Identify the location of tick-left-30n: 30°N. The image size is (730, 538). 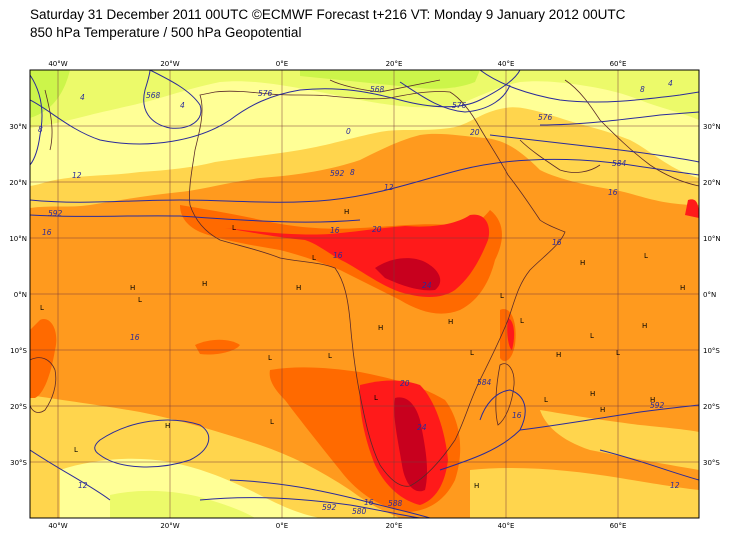
(18, 127).